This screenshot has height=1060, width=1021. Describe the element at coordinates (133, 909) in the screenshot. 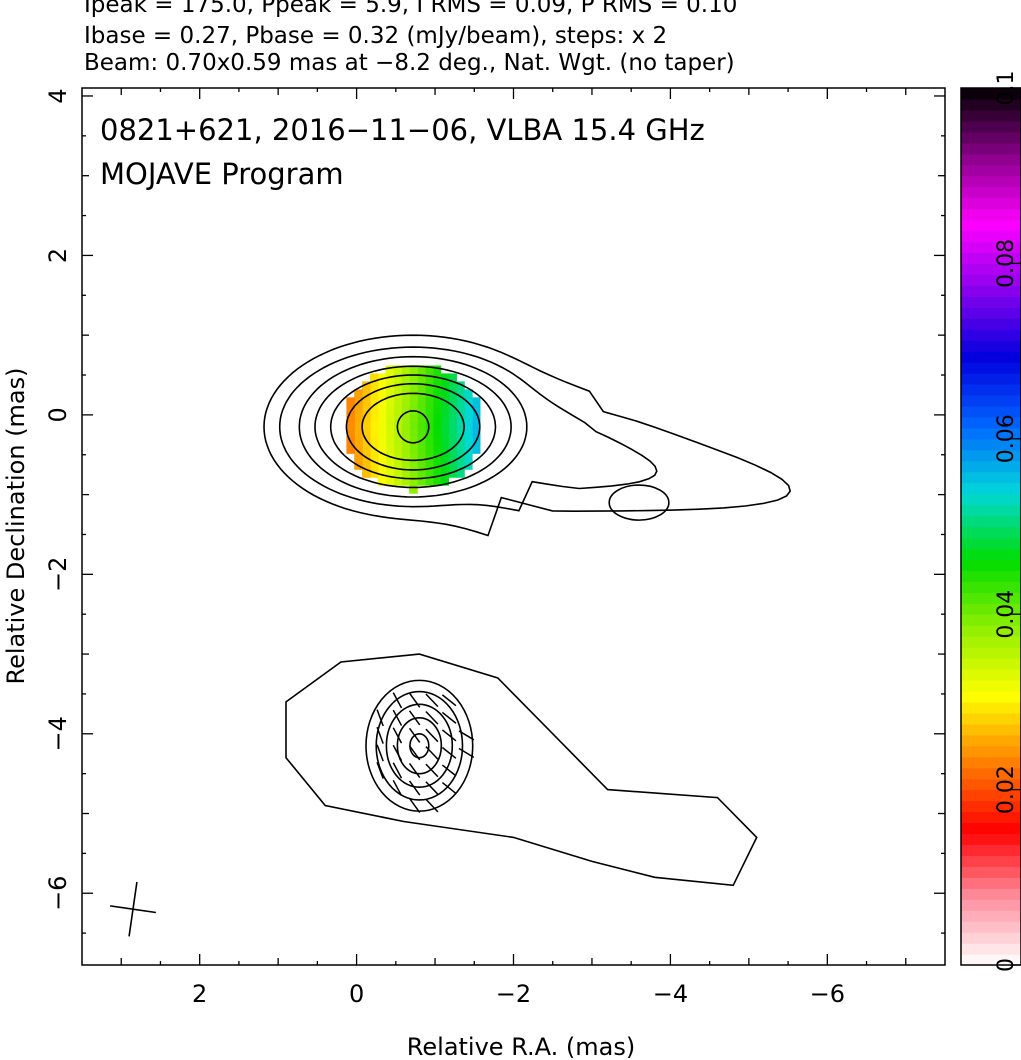

I see `beam-minor-axis` at that location.